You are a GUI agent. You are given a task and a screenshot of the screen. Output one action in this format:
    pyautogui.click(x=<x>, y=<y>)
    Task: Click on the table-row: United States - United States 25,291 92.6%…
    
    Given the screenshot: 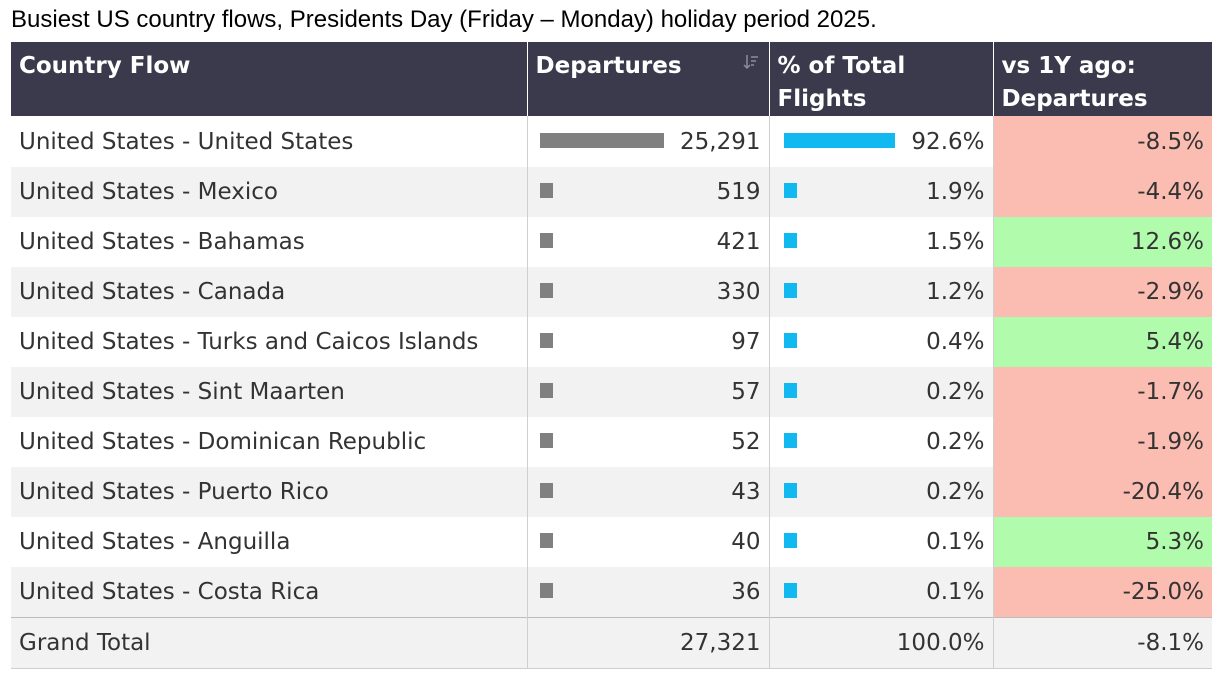 What is the action you would take?
    pyautogui.click(x=611, y=141)
    